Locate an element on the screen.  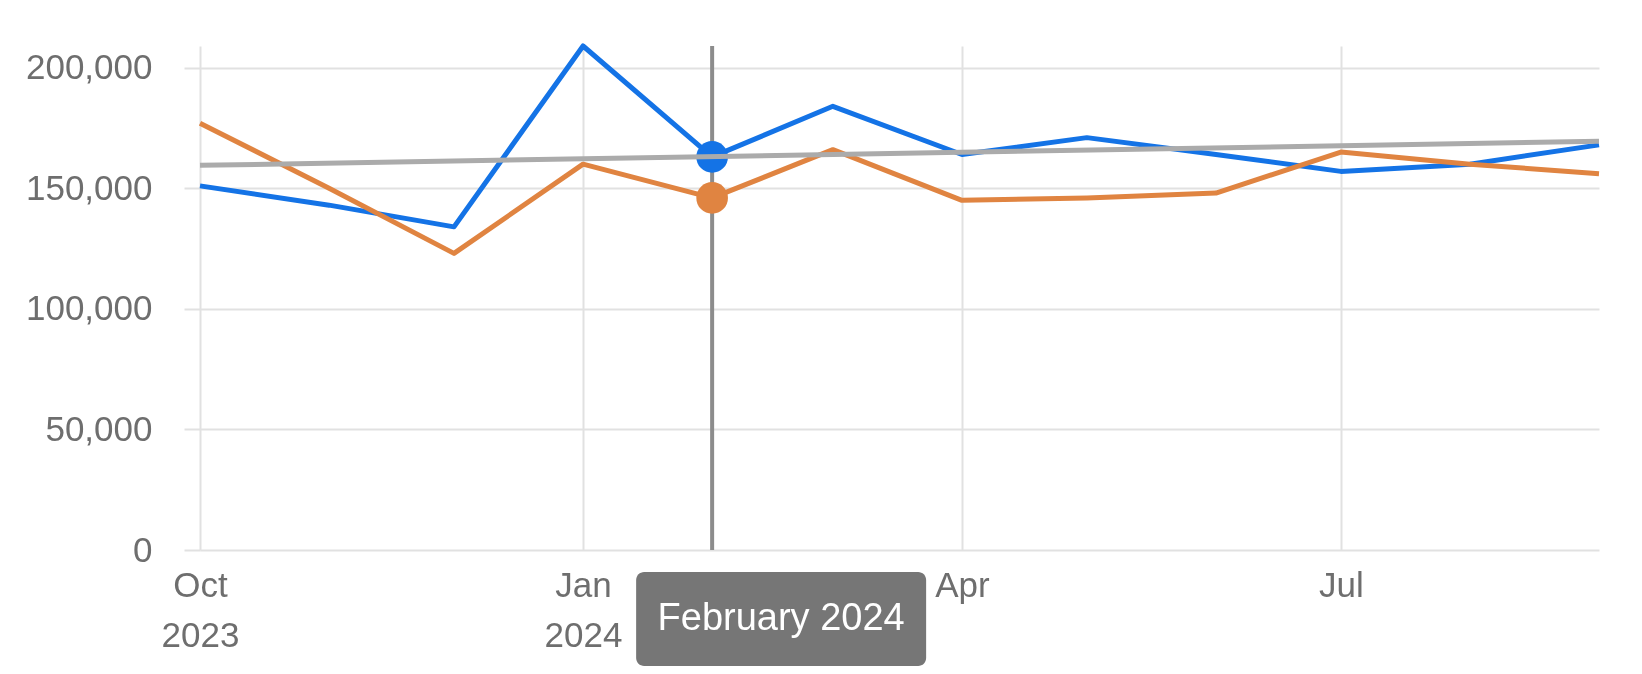
x-tick-label: Jan 2024 is located at coordinates (583, 609).